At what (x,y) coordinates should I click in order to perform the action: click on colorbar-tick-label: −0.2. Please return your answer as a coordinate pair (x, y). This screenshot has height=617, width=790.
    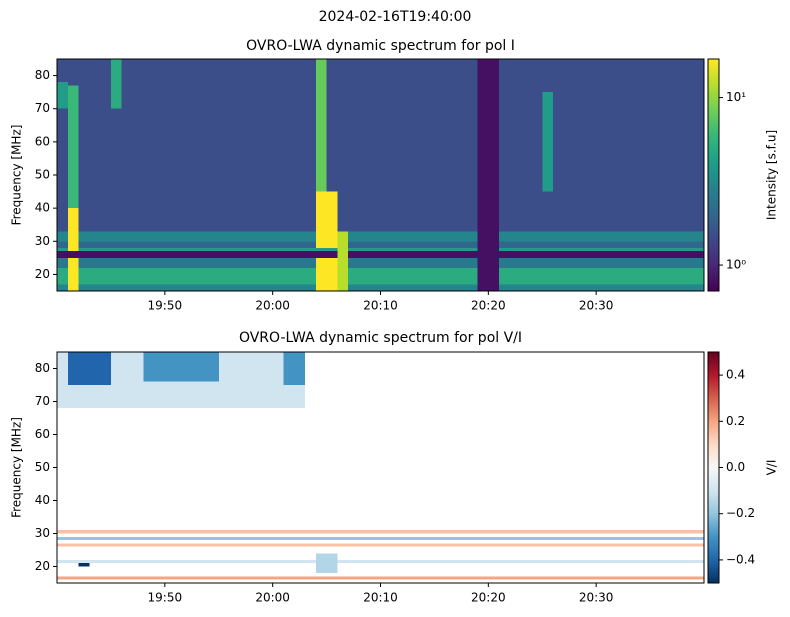
    Looking at the image, I should click on (740, 513).